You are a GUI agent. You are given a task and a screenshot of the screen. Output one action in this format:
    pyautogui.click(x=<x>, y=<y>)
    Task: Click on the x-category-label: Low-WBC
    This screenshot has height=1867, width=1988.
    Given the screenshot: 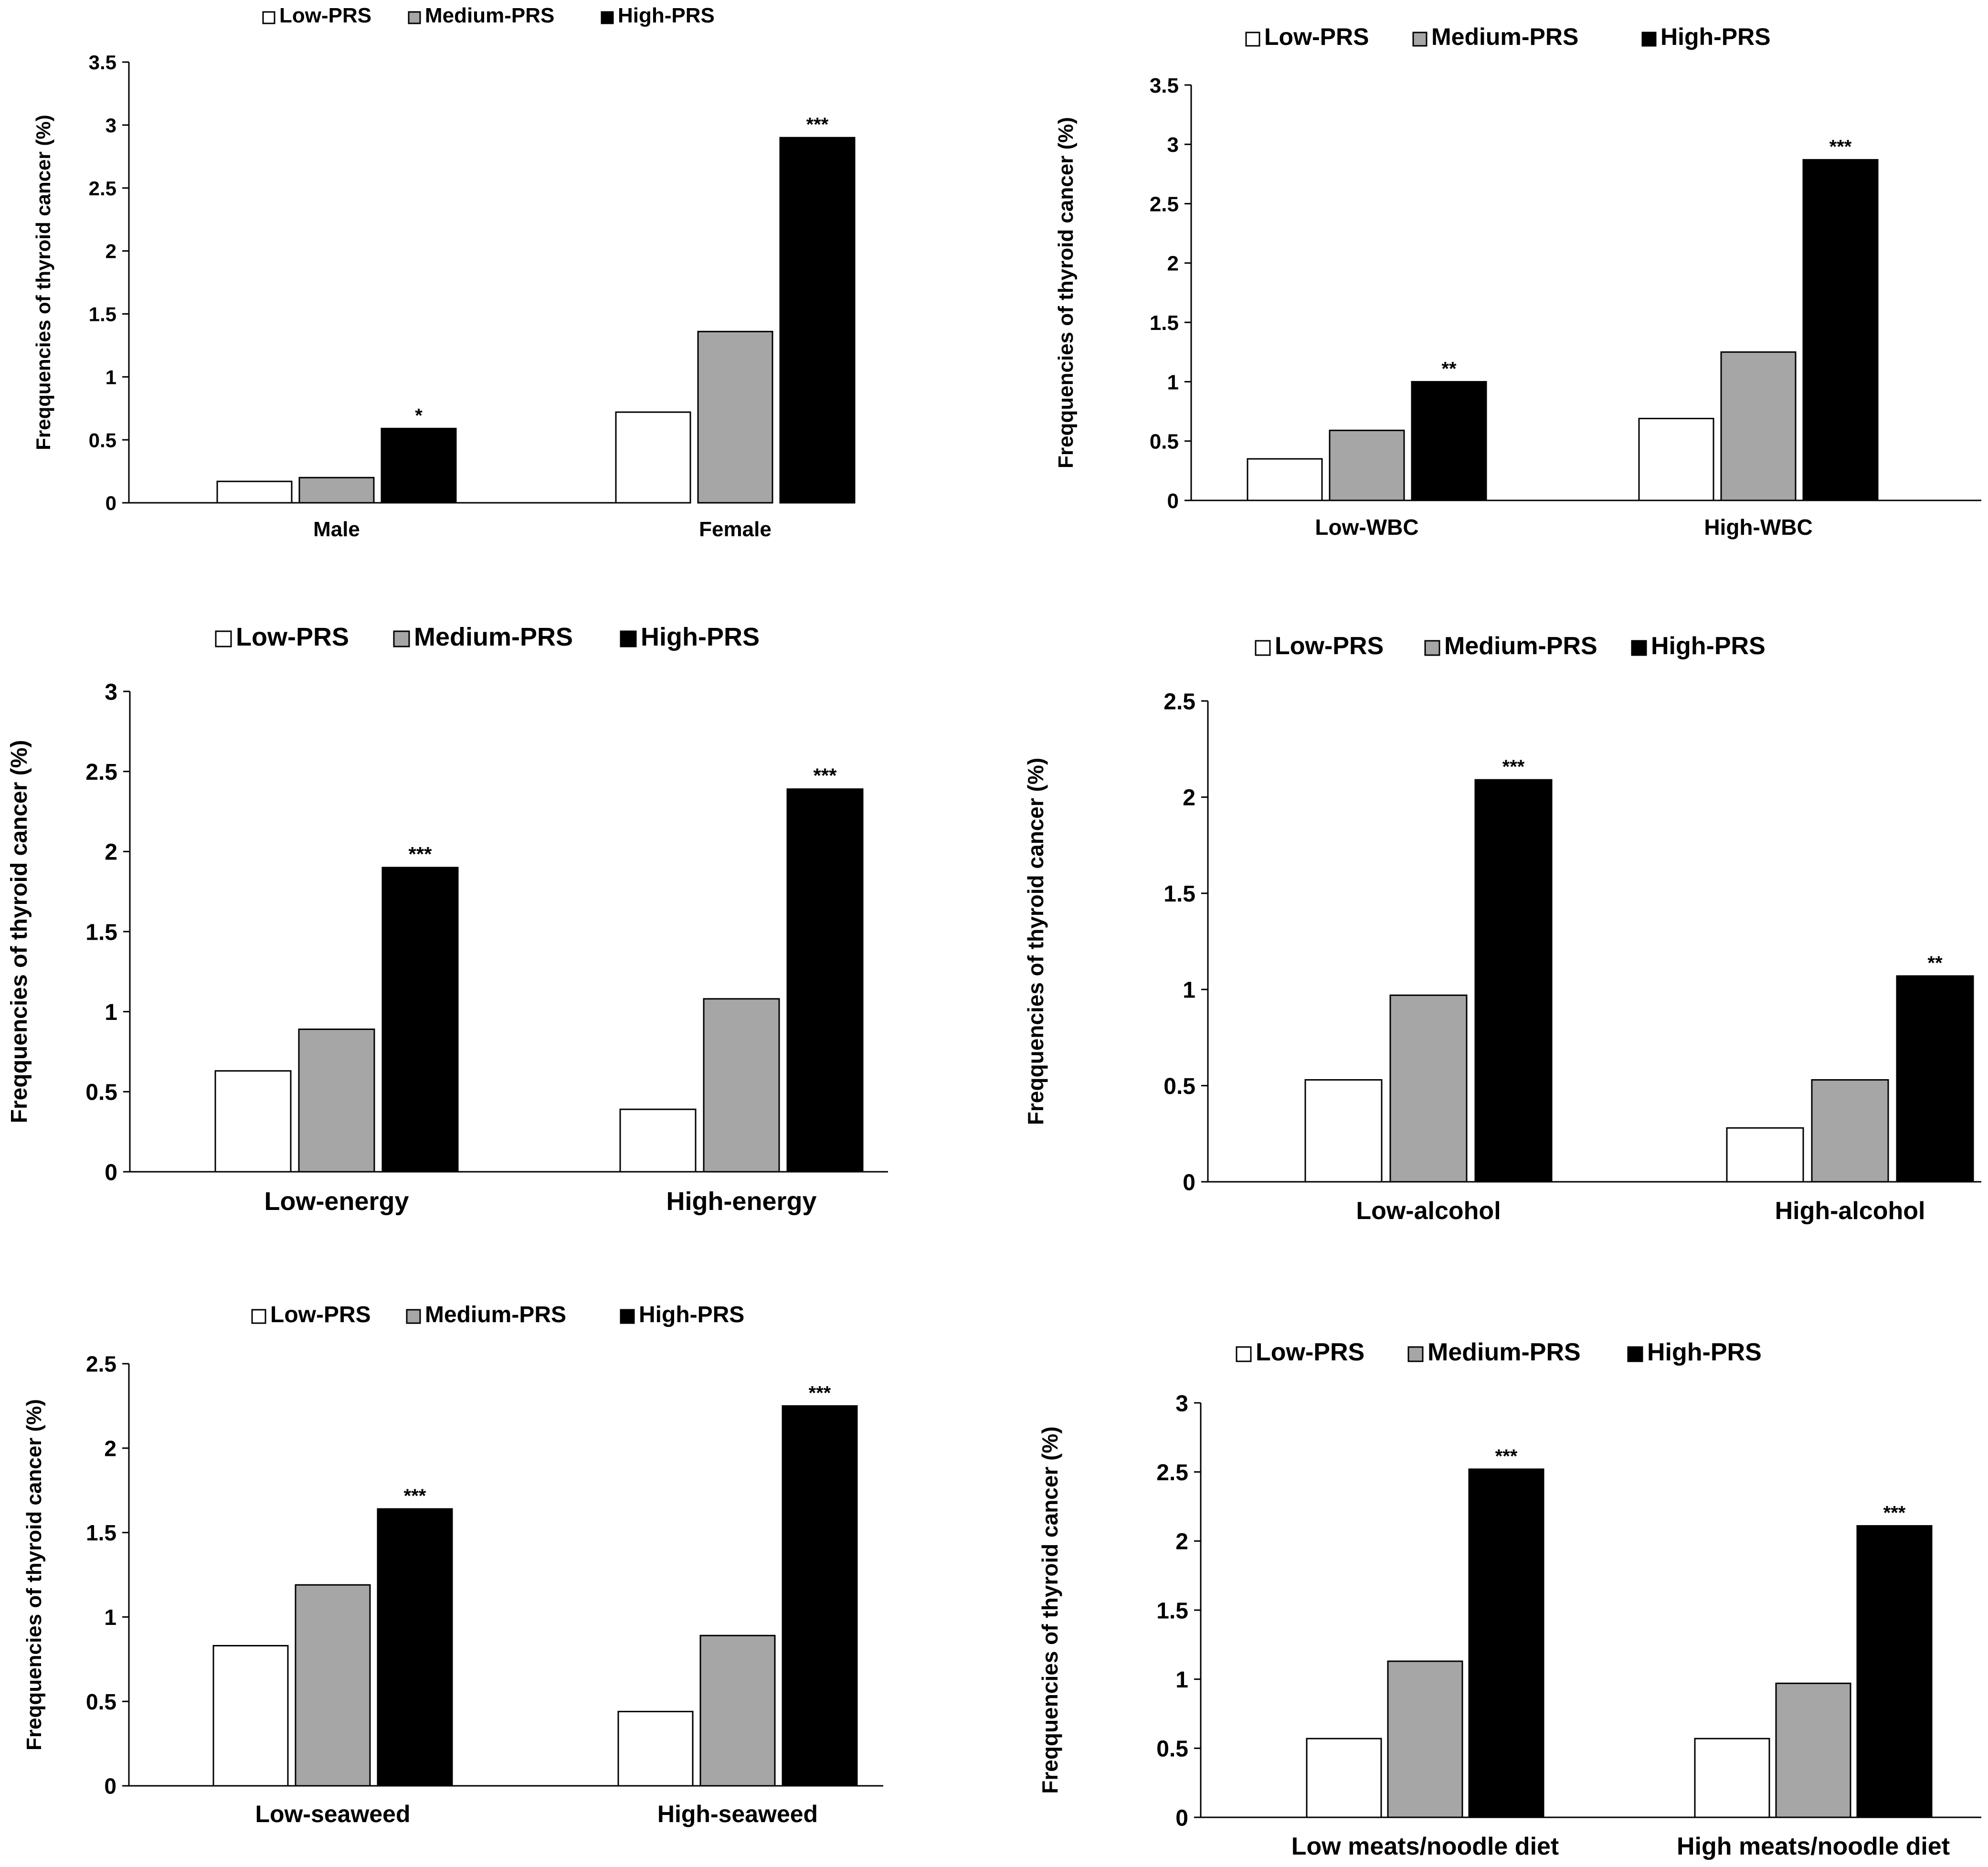 What is the action you would take?
    pyautogui.click(x=1366, y=527)
    